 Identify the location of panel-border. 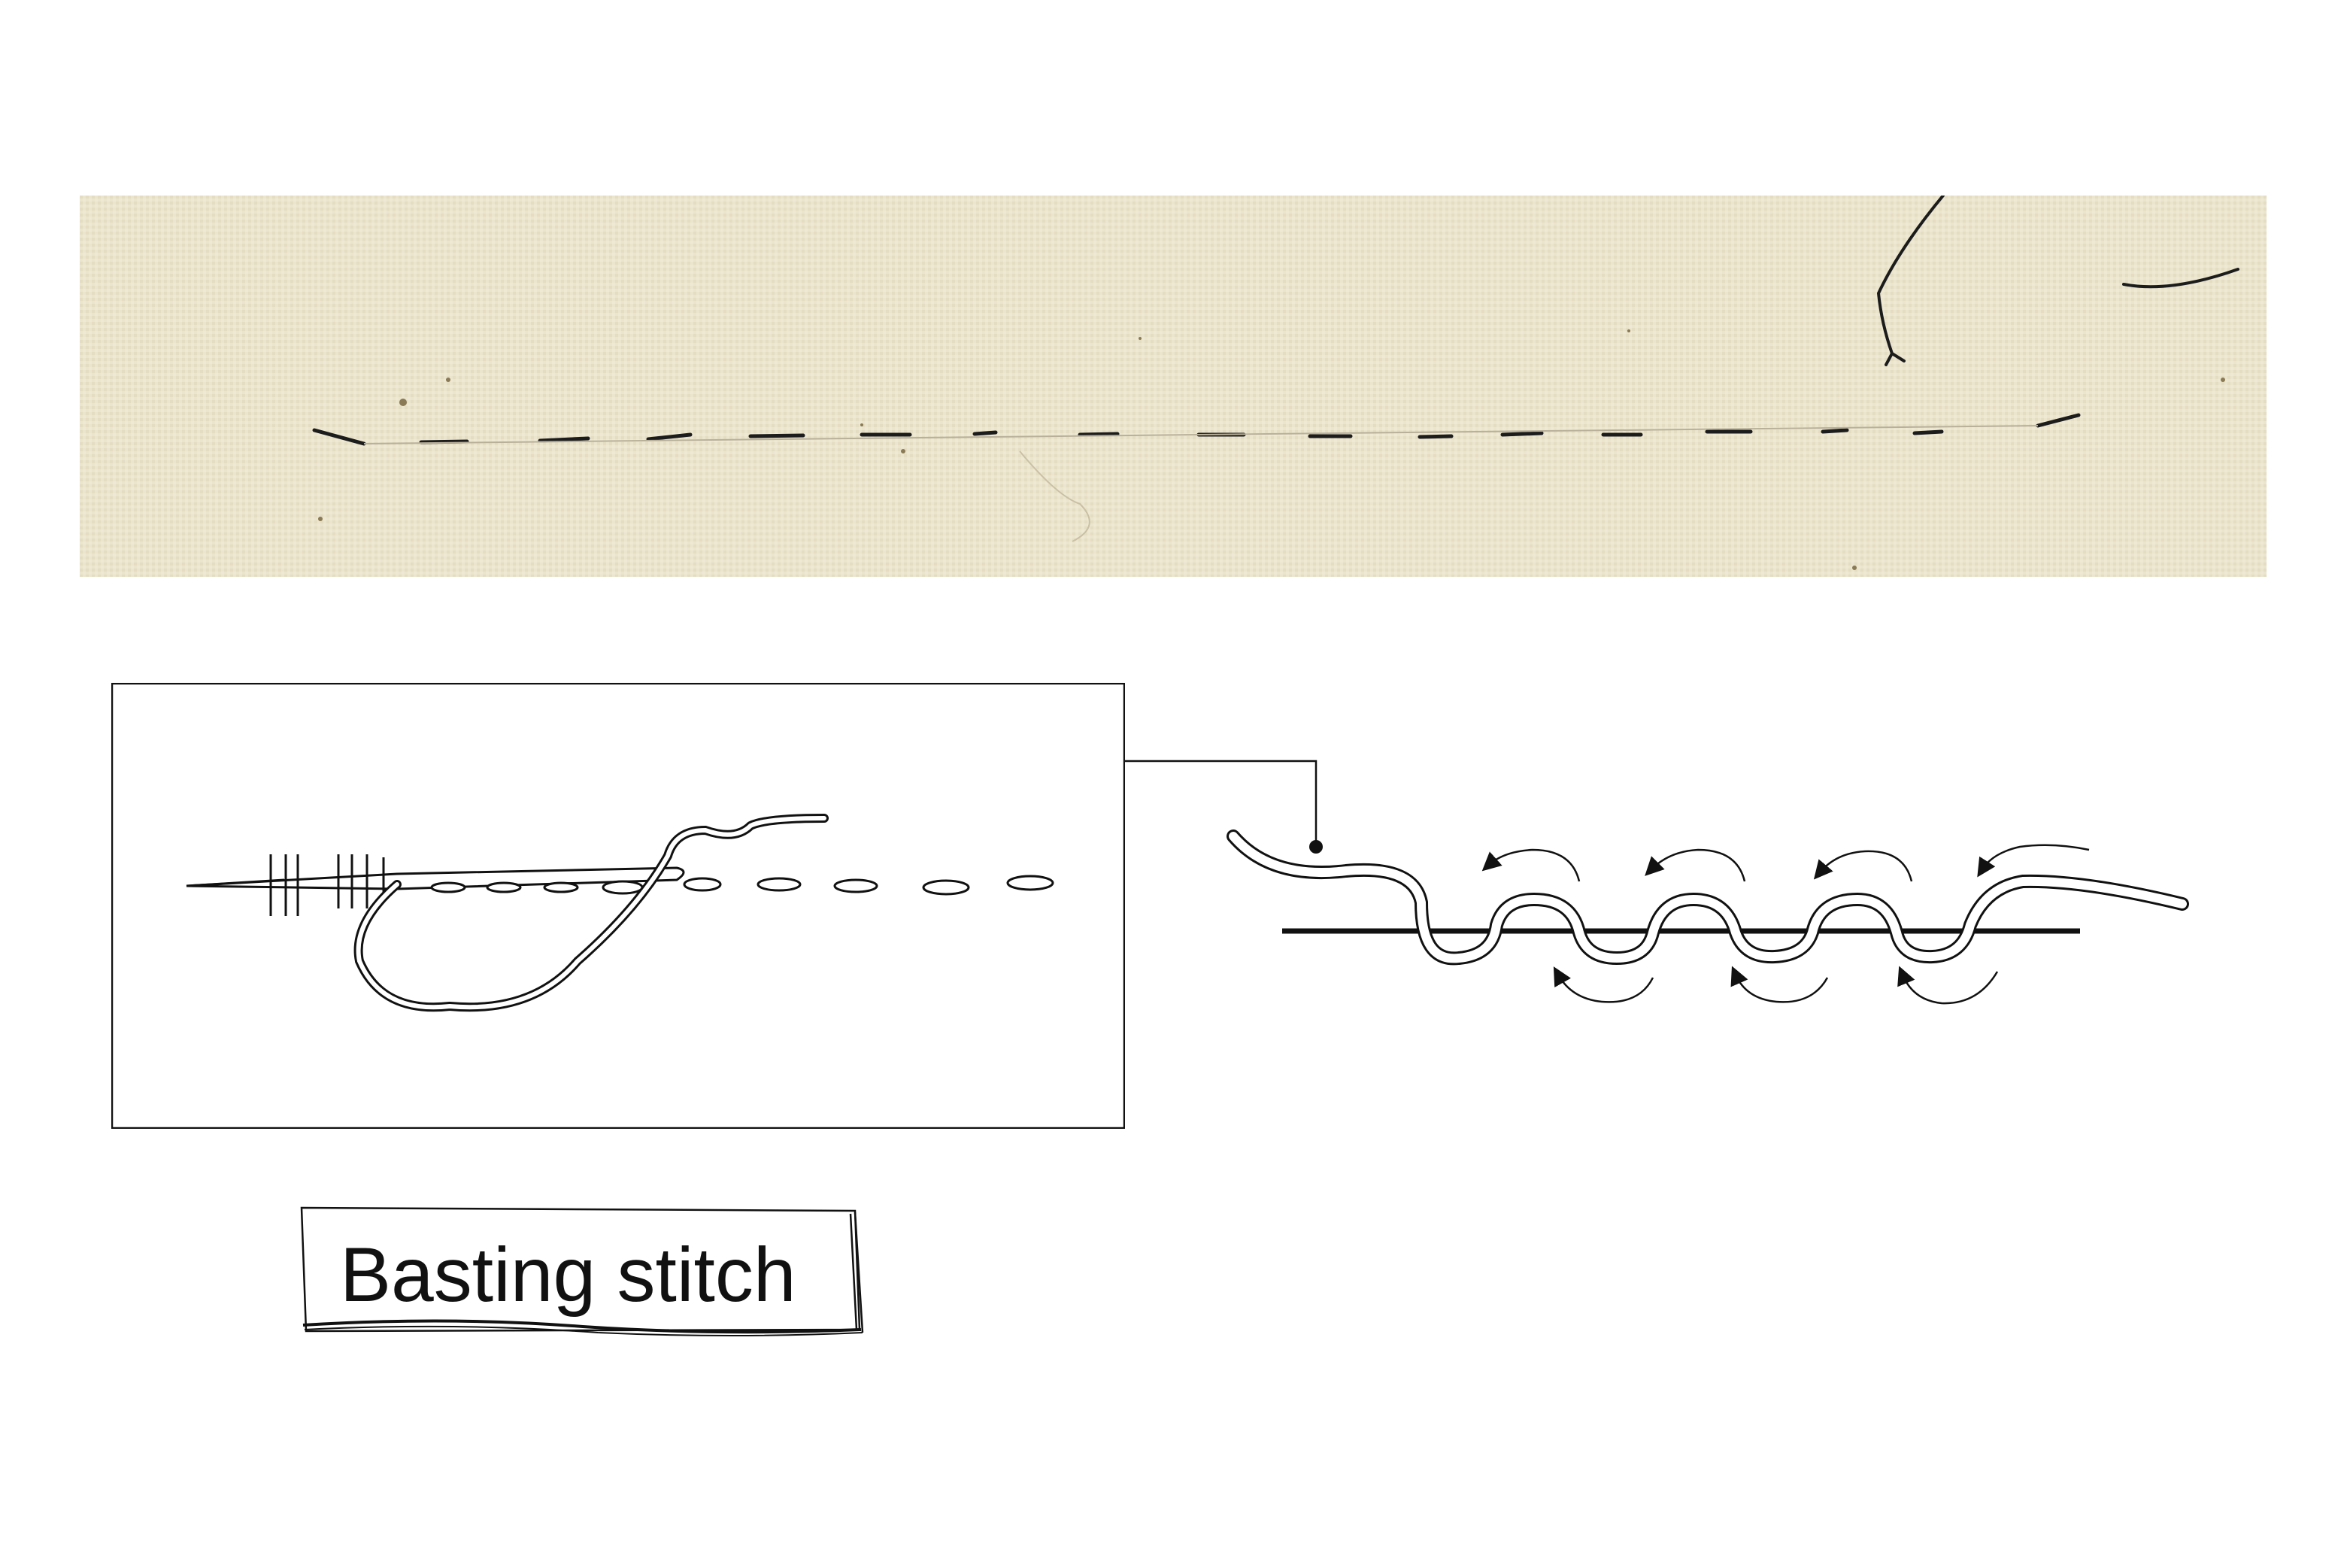
(618, 906).